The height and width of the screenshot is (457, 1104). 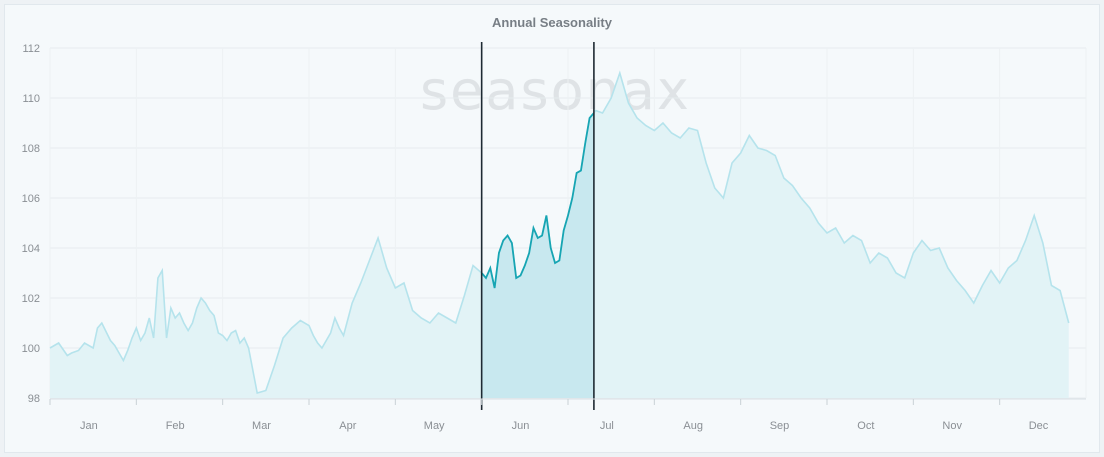 I want to click on y-tick-label: 104, so click(x=31, y=249).